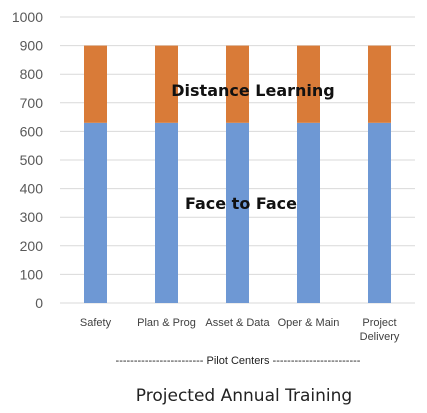  I want to click on x-category-label: Oper & Main, so click(309, 323).